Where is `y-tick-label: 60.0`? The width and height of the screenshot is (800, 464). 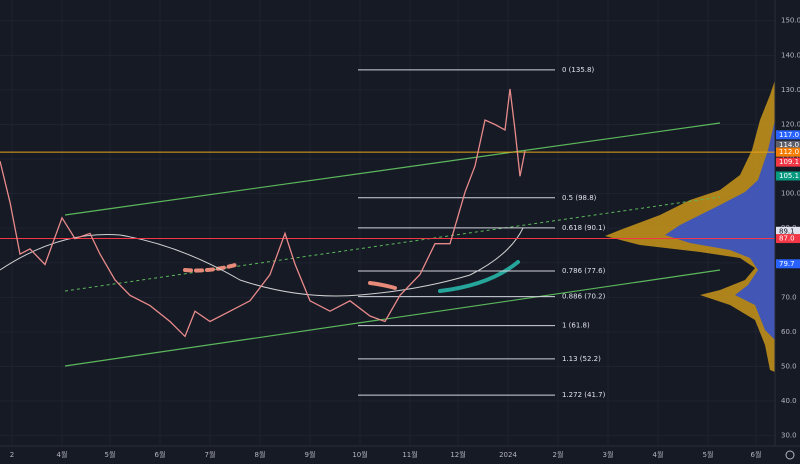
y-tick-label: 60.0 is located at coordinates (789, 332).